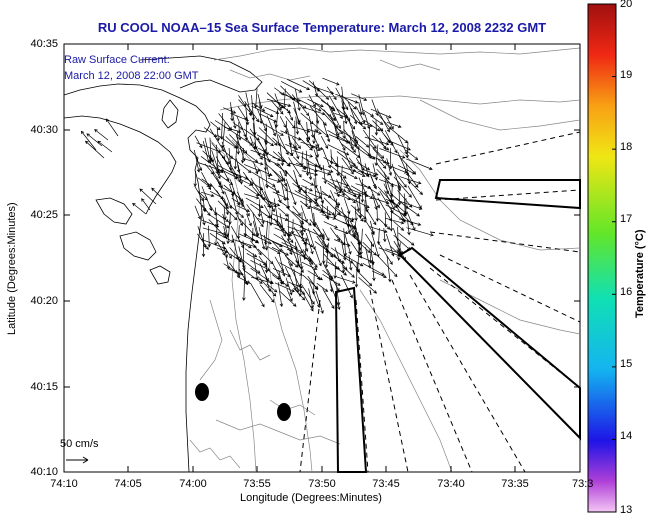 This screenshot has width=651, height=518. What do you see at coordinates (626, 219) in the screenshot?
I see `colorbar-tick-label: 17` at bounding box center [626, 219].